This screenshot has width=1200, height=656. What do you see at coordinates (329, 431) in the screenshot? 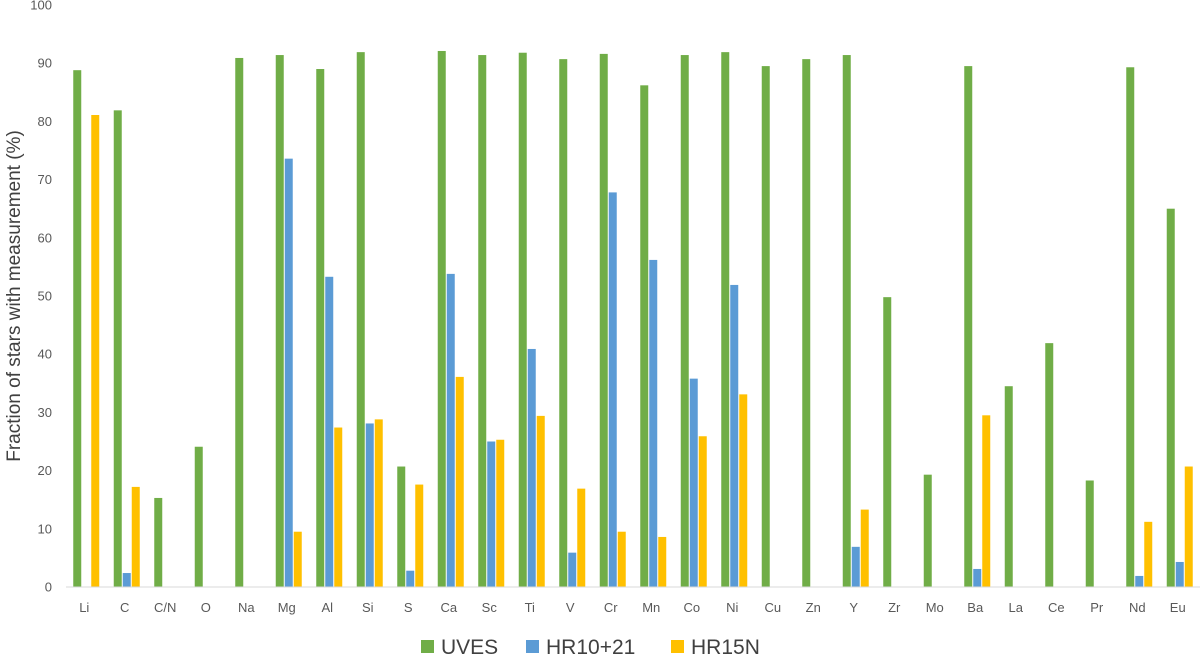
I see `bar-hr10-21-al` at bounding box center [329, 431].